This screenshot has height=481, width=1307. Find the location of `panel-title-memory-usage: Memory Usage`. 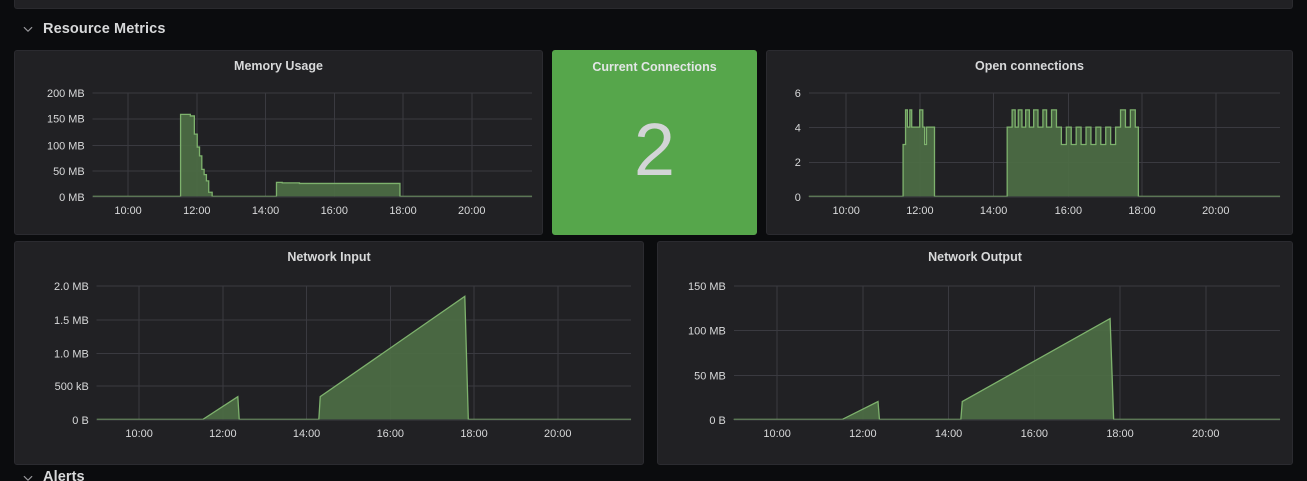

panel-title-memory-usage: Memory Usage is located at coordinates (278, 66).